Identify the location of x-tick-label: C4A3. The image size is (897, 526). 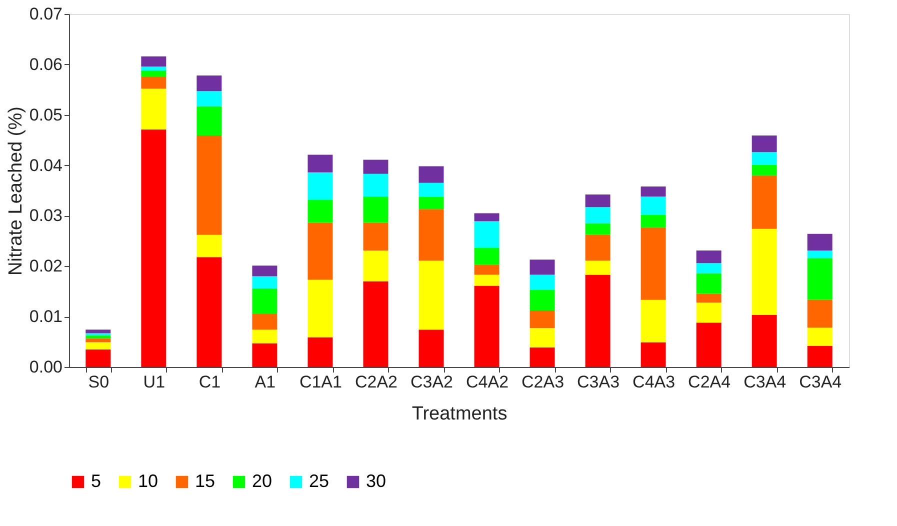
(654, 382).